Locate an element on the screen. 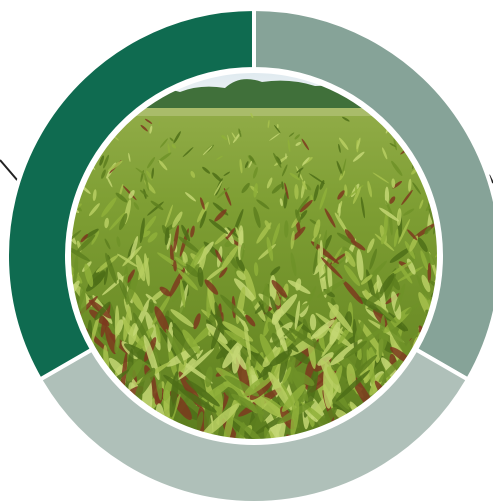  pointer-line is located at coordinates (9, 170).